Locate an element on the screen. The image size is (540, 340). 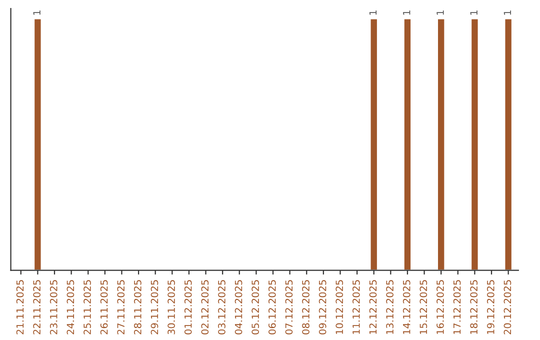
x-tick-label: 28.11.2025 is located at coordinates (138, 307).